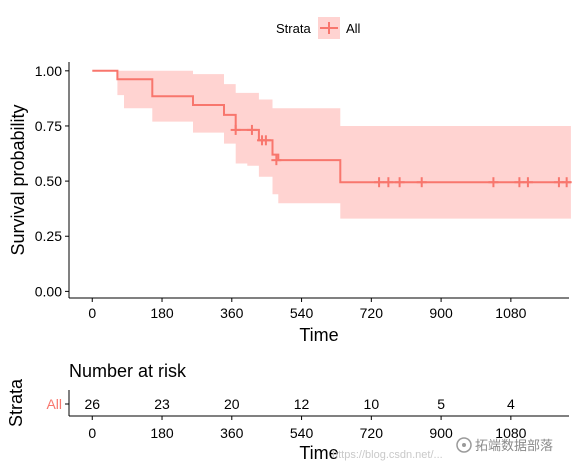 This screenshot has height=471, width=577. What do you see at coordinates (48, 236) in the screenshot?
I see `y-tick-label: 0.25` at bounding box center [48, 236].